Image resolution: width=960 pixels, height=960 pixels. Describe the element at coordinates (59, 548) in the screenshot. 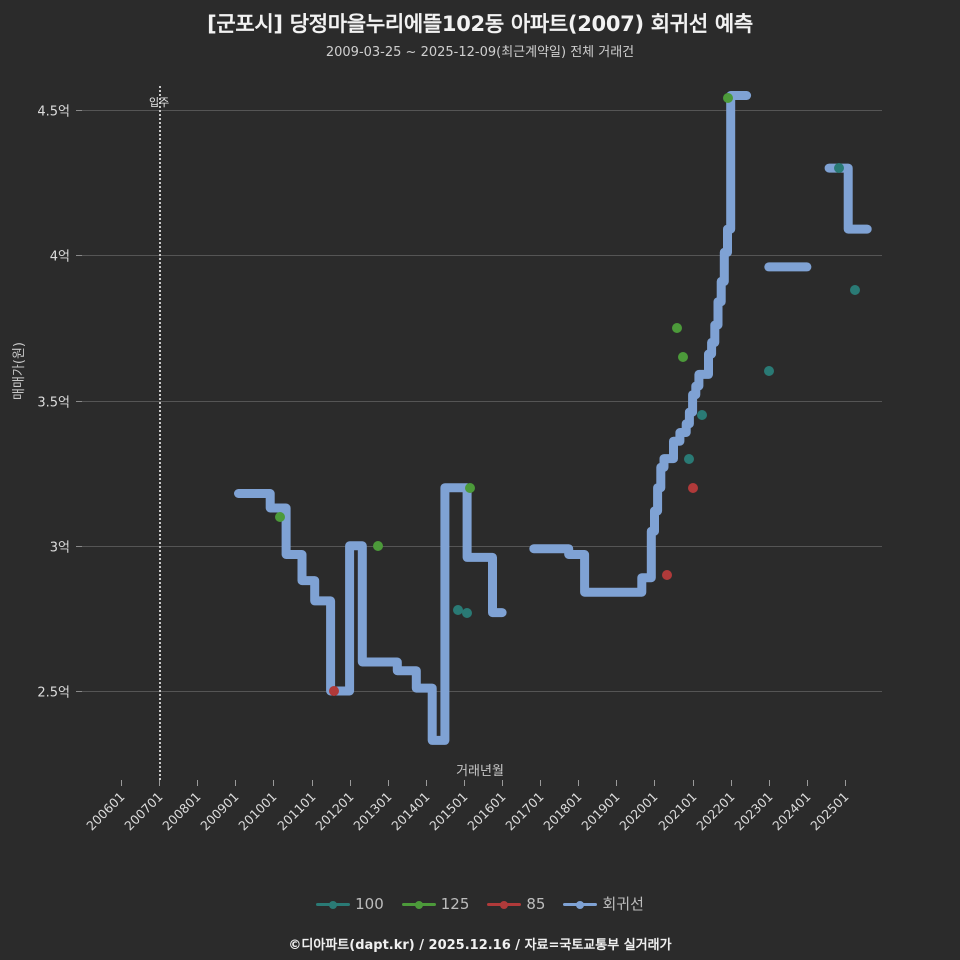

I see `y-tick-label: 3억` at that location.